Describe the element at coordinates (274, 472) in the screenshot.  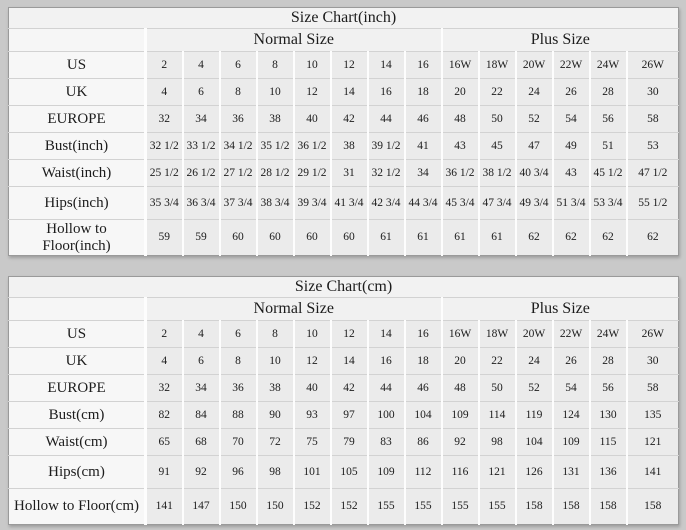
I see `size-value-cell: 98` at that location.